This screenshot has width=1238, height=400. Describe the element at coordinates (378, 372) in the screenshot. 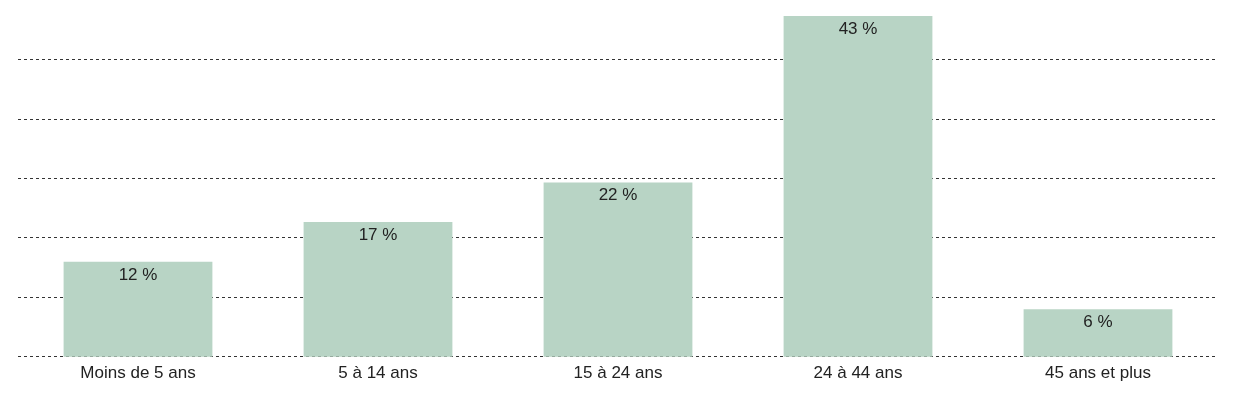

I see `x-tick-label: 5 à 14 ans` at that location.